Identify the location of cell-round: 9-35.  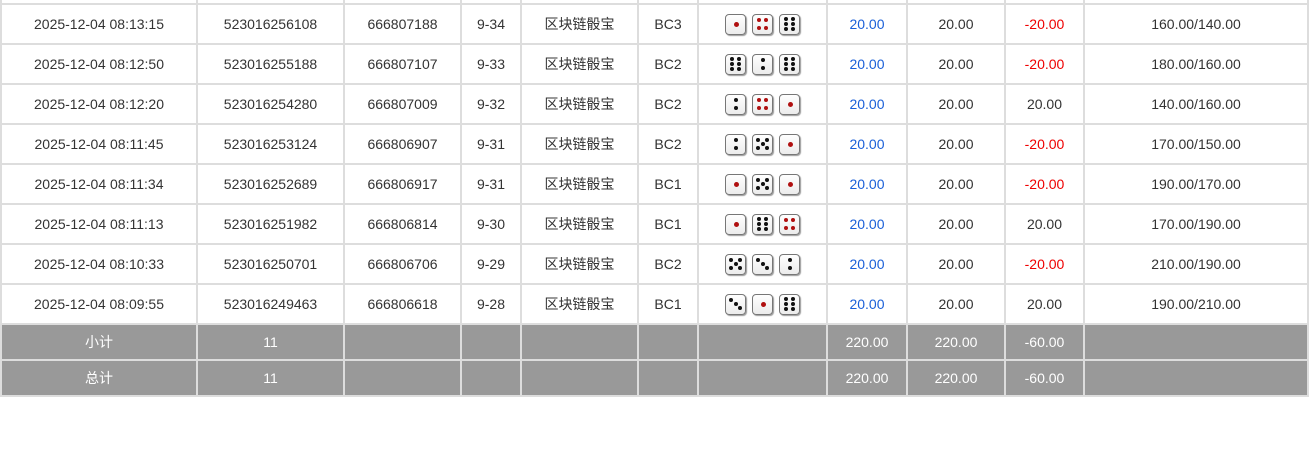
(491, 2).